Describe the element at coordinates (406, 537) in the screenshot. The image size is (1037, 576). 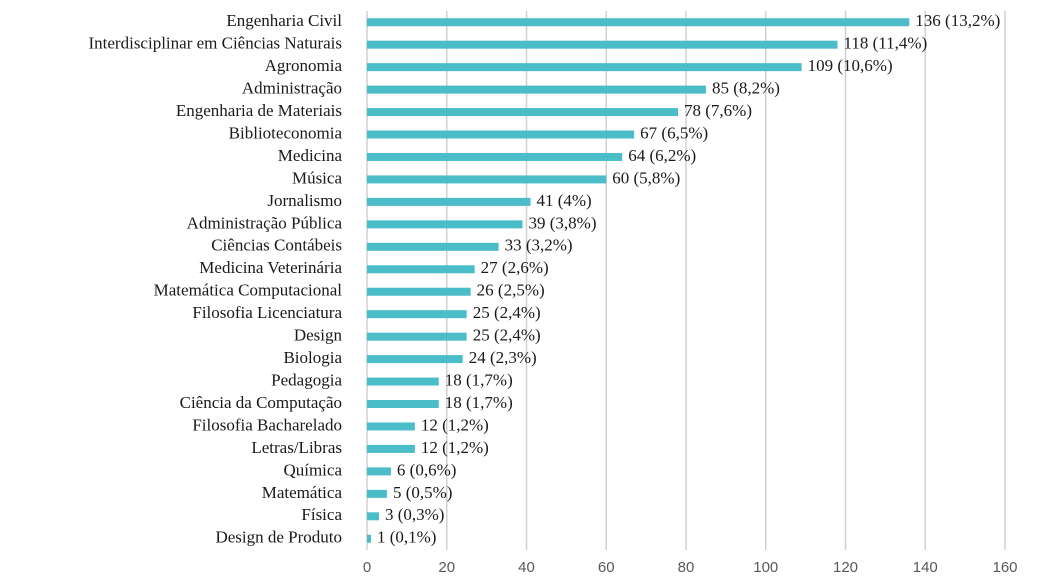
I see `data-label: 1 (0,1%)` at that location.